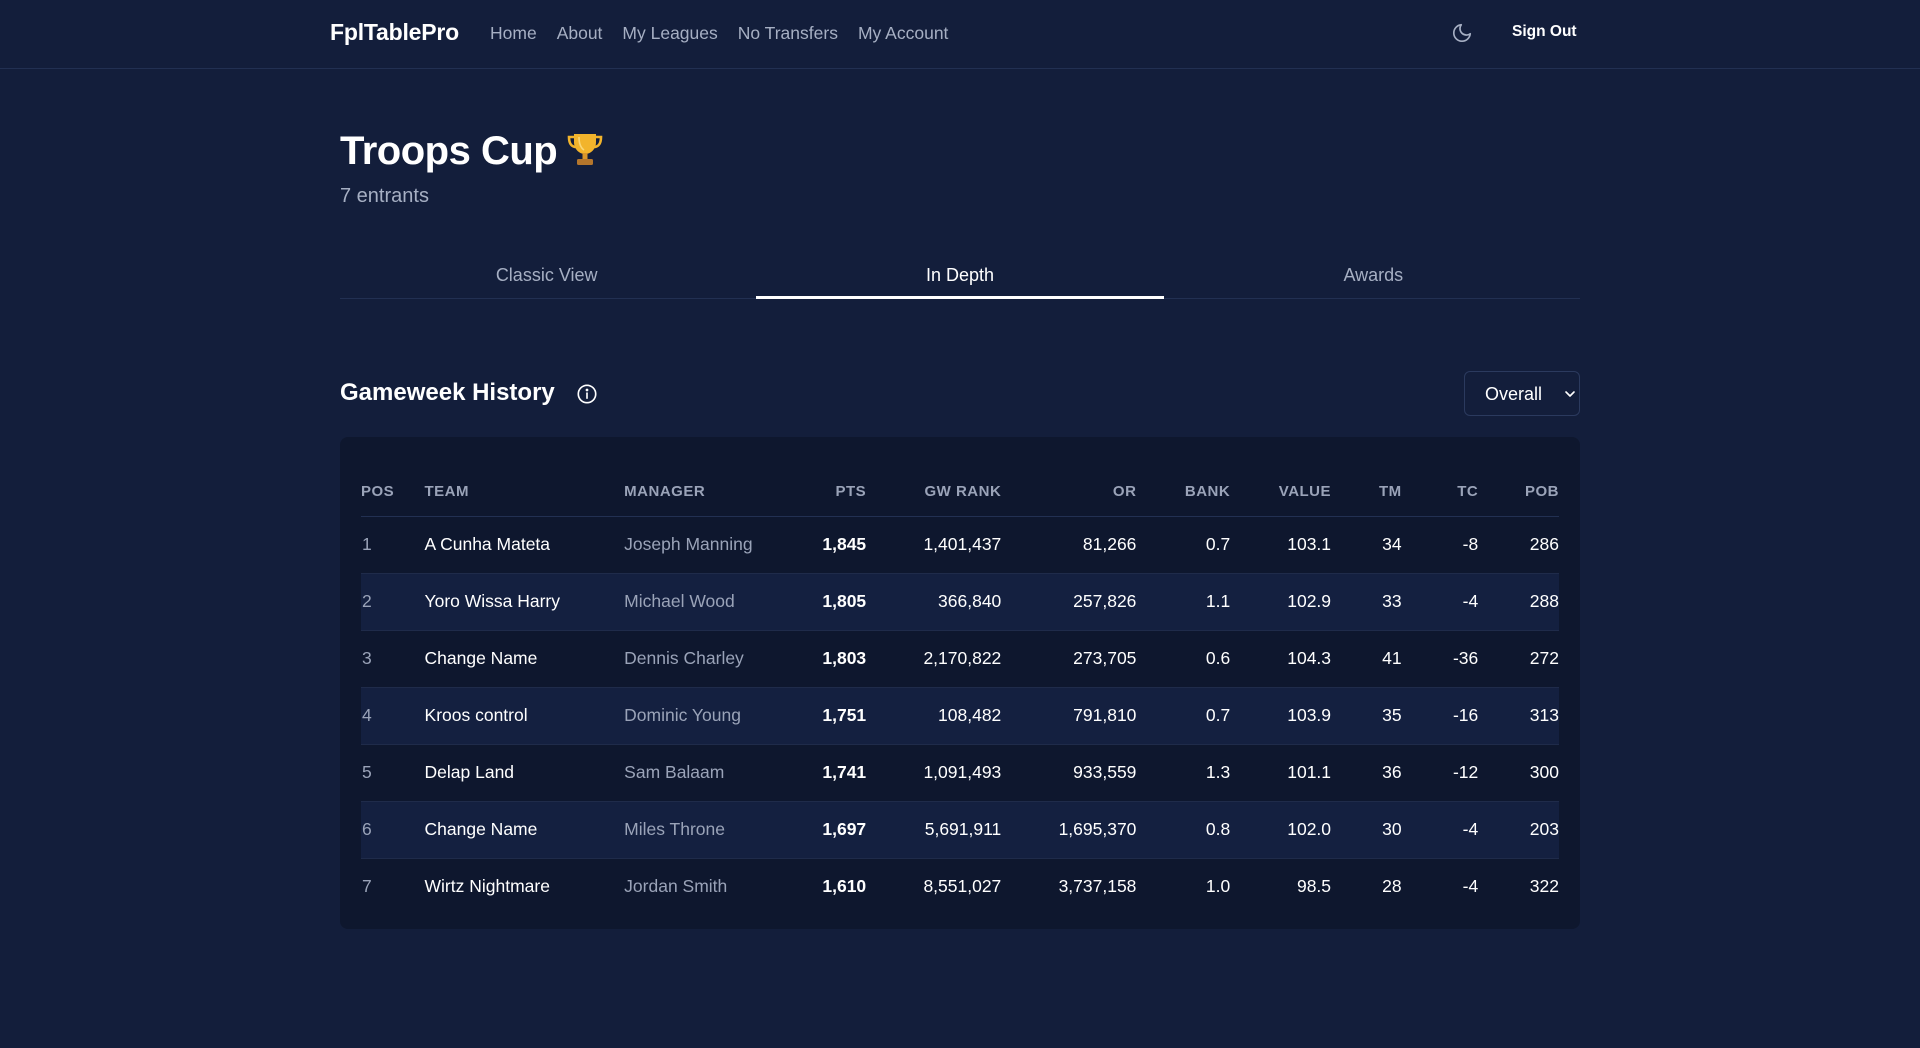 This screenshot has width=1920, height=1048. Describe the element at coordinates (524, 545) in the screenshot. I see `cell-team: A Cunha Mateta` at that location.